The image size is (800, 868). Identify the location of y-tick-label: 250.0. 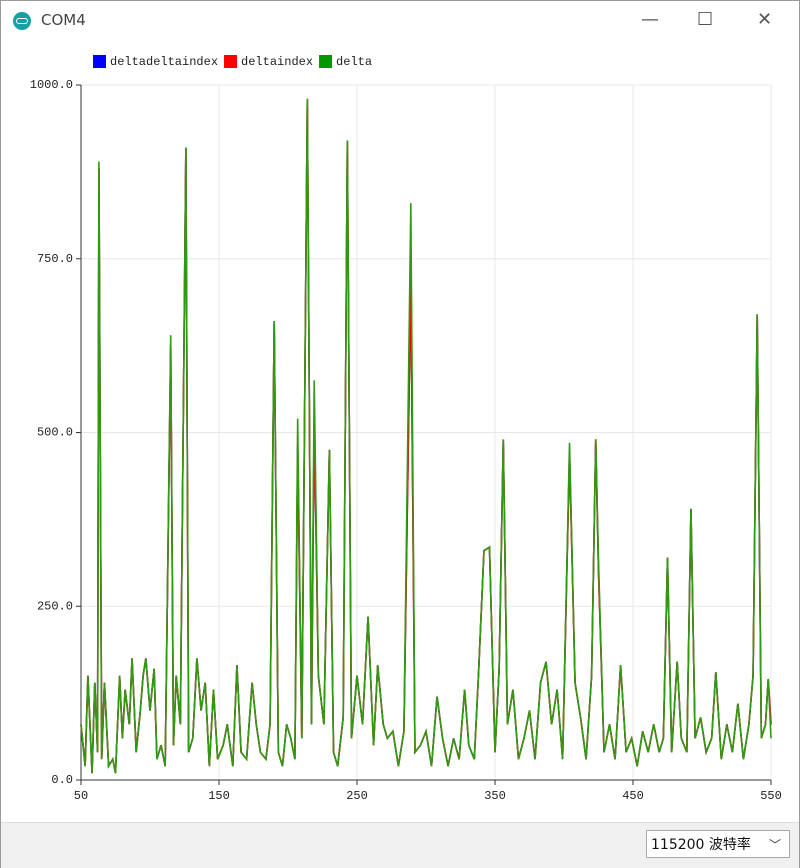
(55, 606).